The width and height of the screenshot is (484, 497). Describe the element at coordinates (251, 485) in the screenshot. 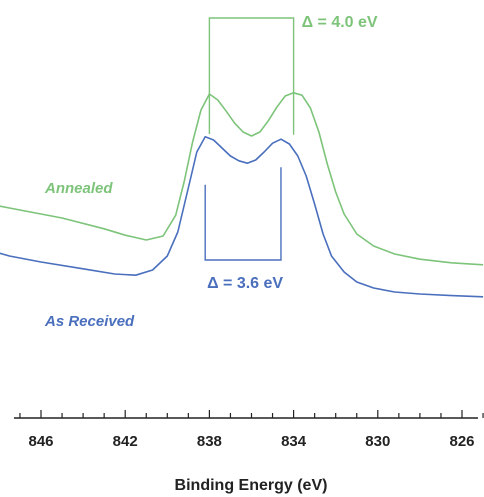

I see `x-axis-title: Binding Energy (eV)` at that location.